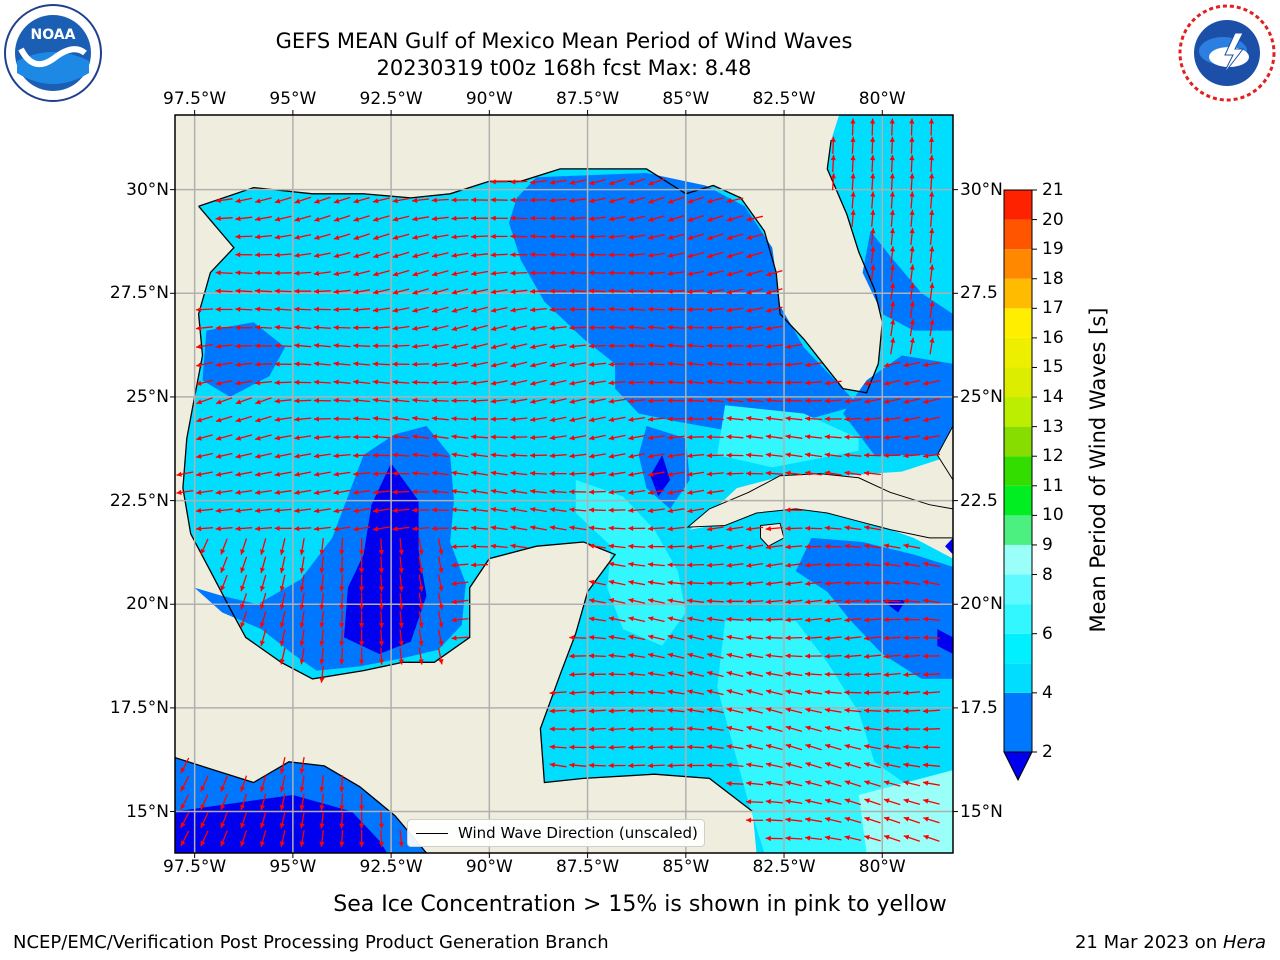  What do you see at coordinates (1053, 190) in the screenshot?
I see `colorbar-tick-label: 21` at bounding box center [1053, 190].